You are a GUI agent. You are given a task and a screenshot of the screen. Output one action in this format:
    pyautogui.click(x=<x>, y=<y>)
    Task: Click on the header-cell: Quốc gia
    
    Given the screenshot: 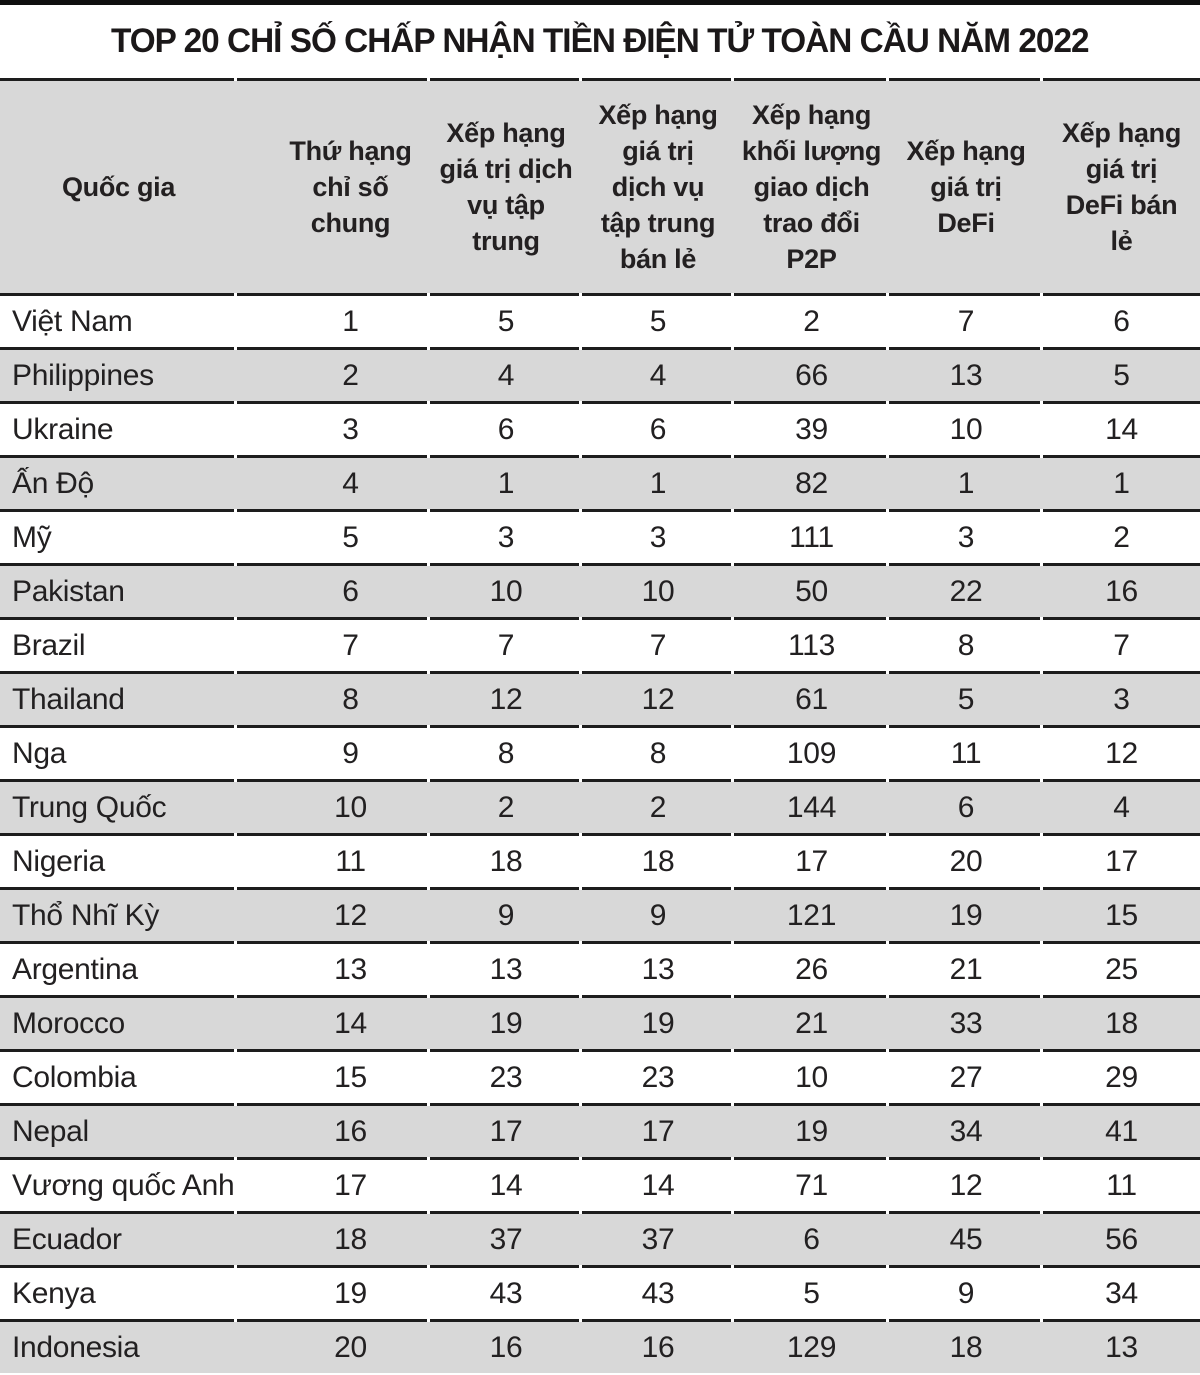 What is the action you would take?
    pyautogui.click(x=118, y=187)
    